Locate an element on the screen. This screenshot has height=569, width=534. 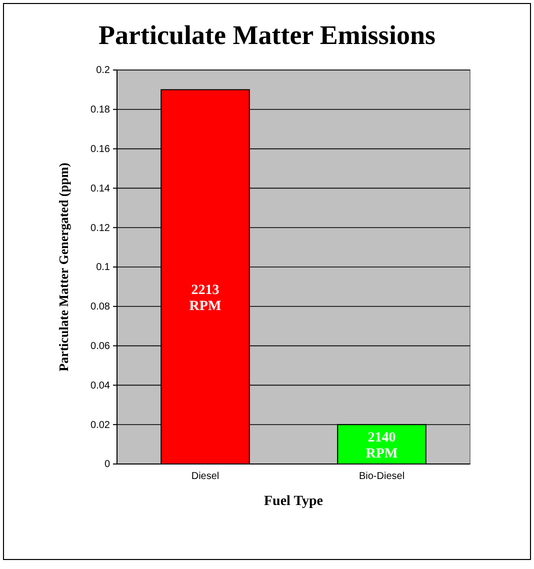
x-tick-label: Diesel is located at coordinates (205, 476).